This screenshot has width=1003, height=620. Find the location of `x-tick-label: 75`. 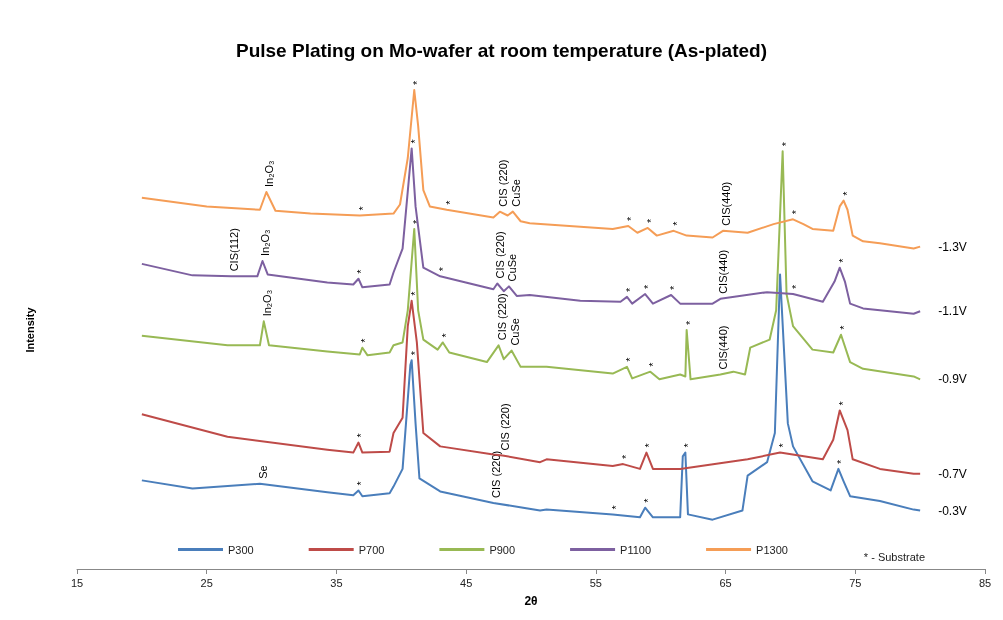

x-tick-label: 75 is located at coordinates (855, 582).